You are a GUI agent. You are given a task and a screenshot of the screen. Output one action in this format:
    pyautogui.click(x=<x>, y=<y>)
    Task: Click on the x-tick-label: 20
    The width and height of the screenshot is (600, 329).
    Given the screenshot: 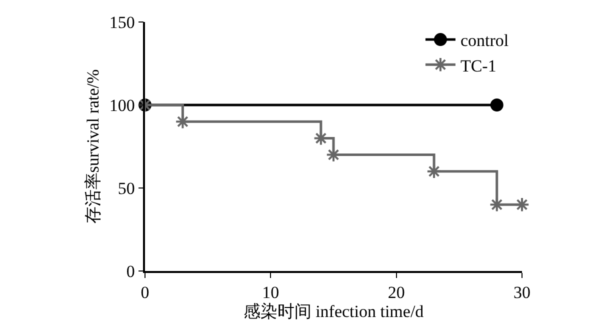 What is the action you would take?
    pyautogui.click(x=396, y=292)
    